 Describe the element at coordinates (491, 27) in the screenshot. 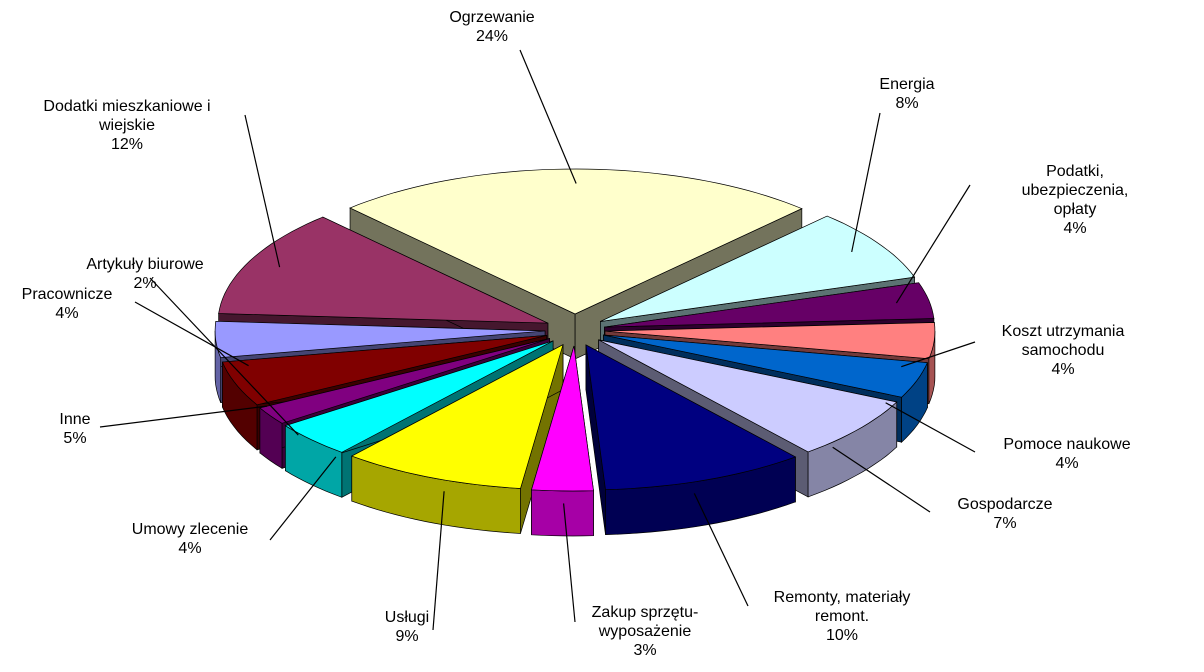

I see `data-label: Ogrzewanie 24%` at that location.